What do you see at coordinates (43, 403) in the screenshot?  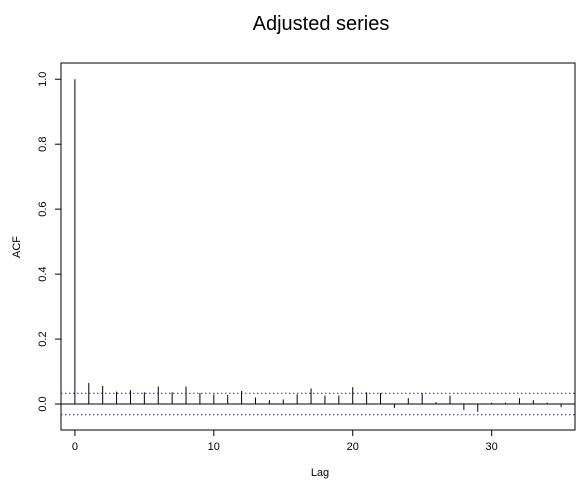 I see `y-tick-label: 0.0` at bounding box center [43, 403].